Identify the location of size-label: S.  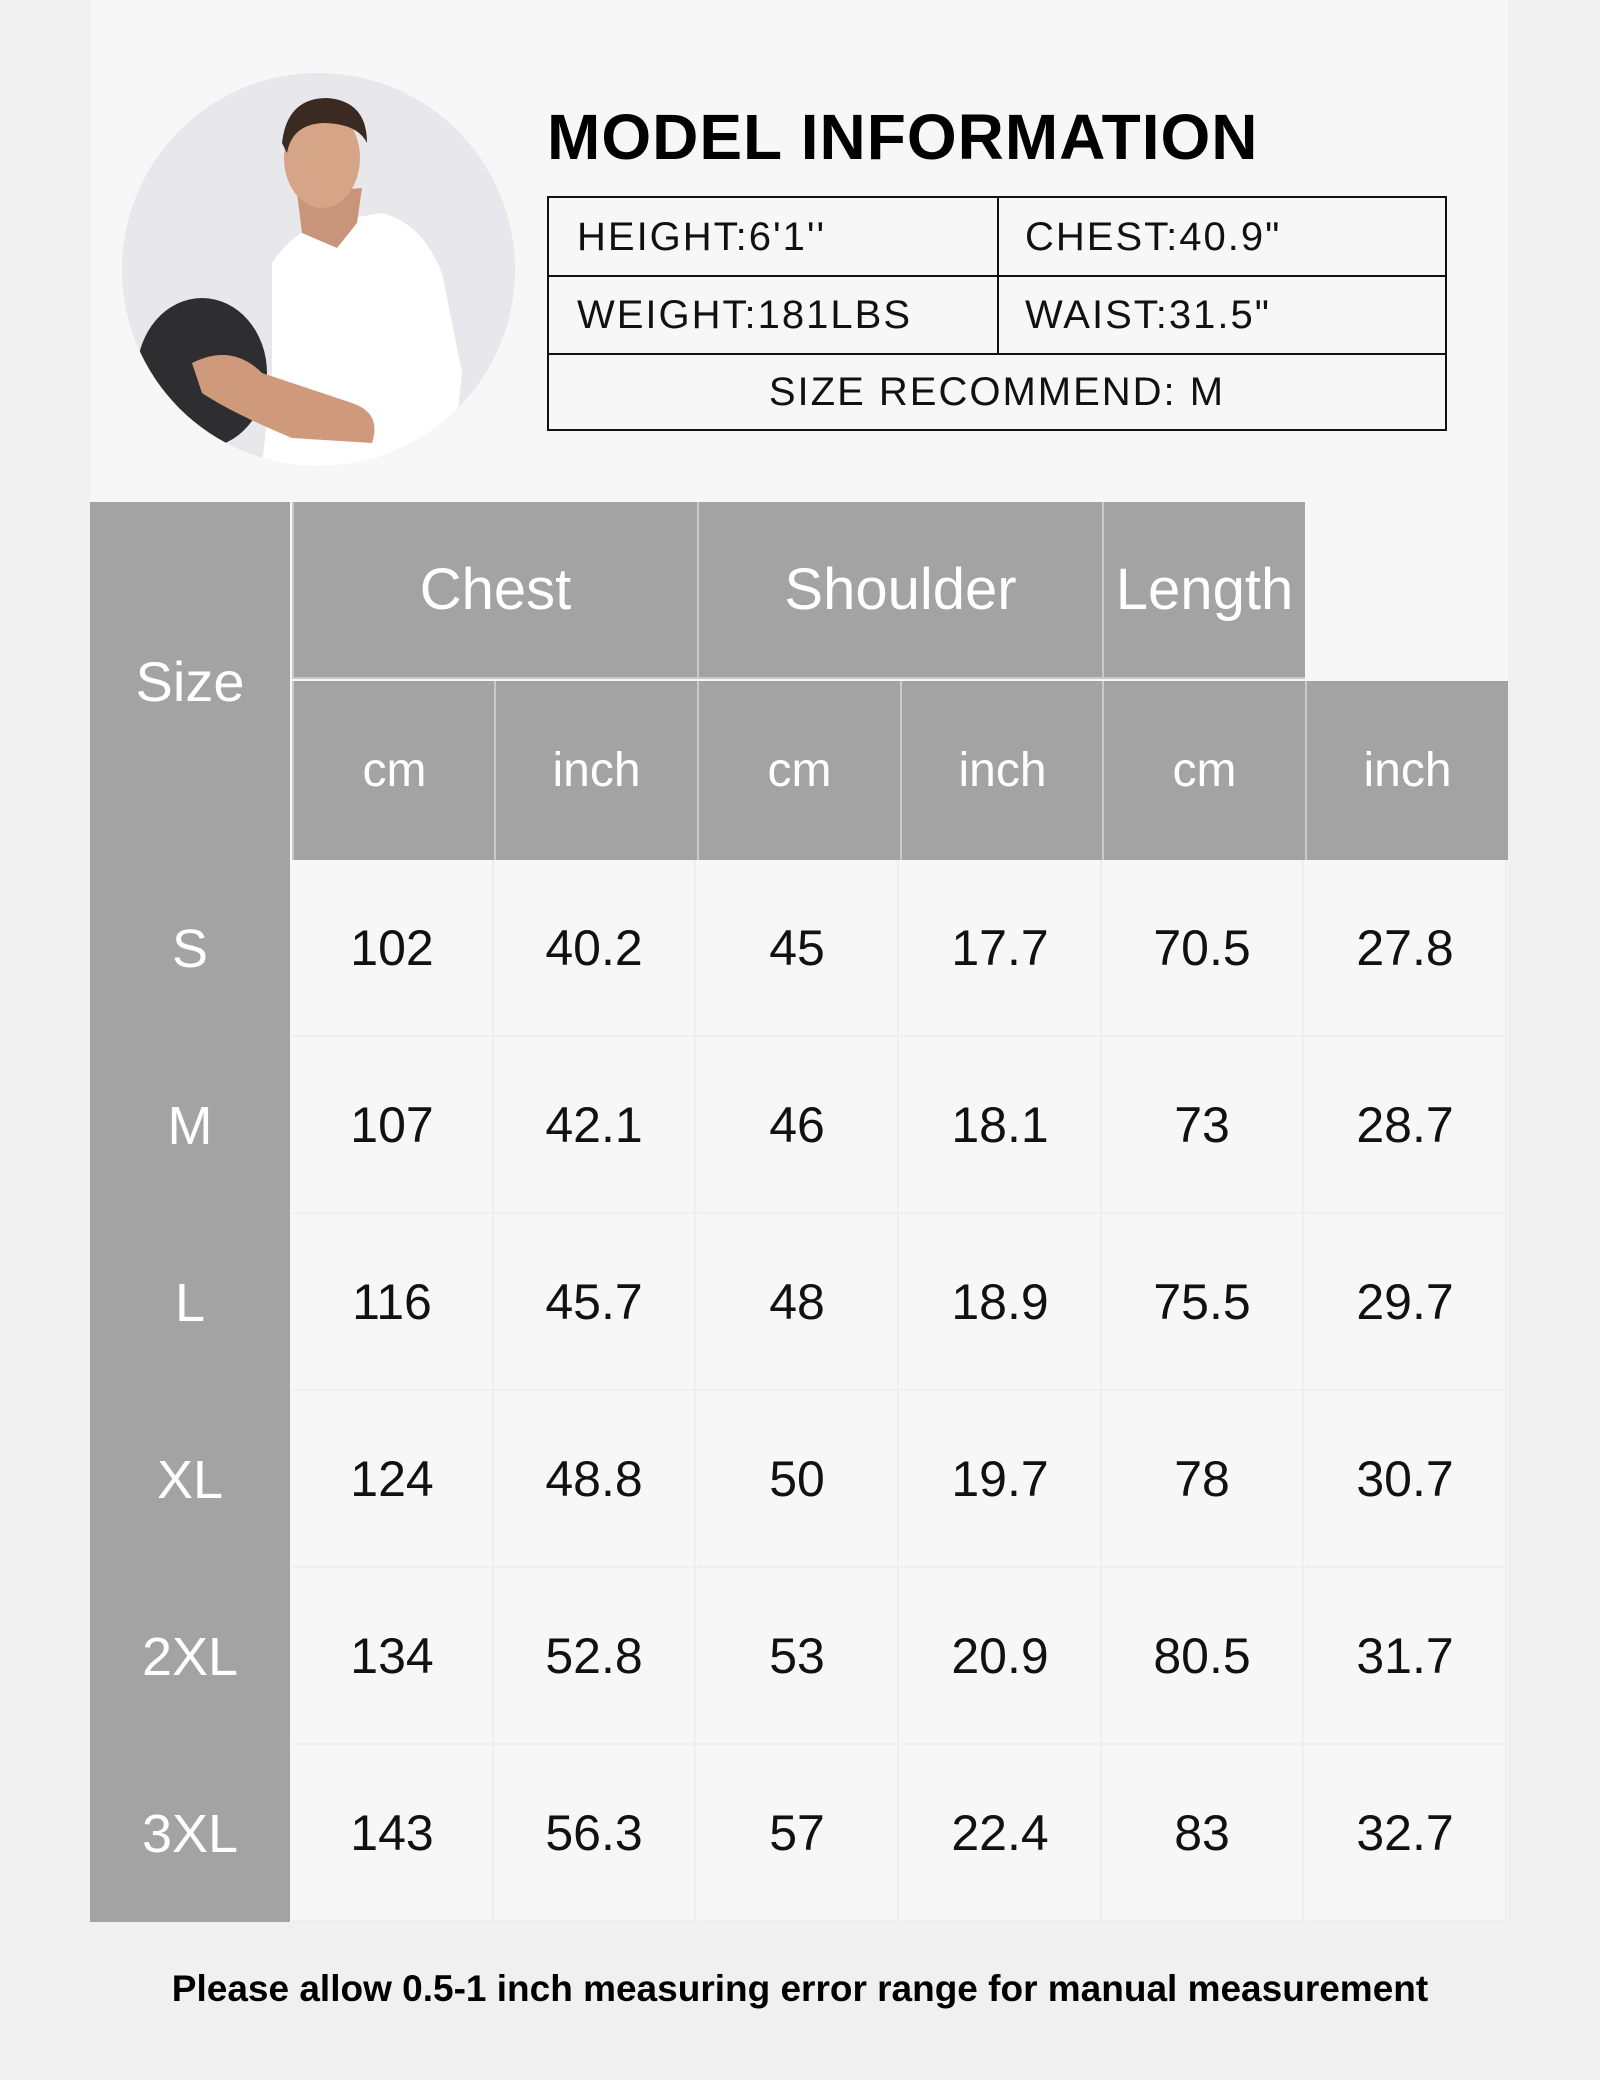
(190, 948).